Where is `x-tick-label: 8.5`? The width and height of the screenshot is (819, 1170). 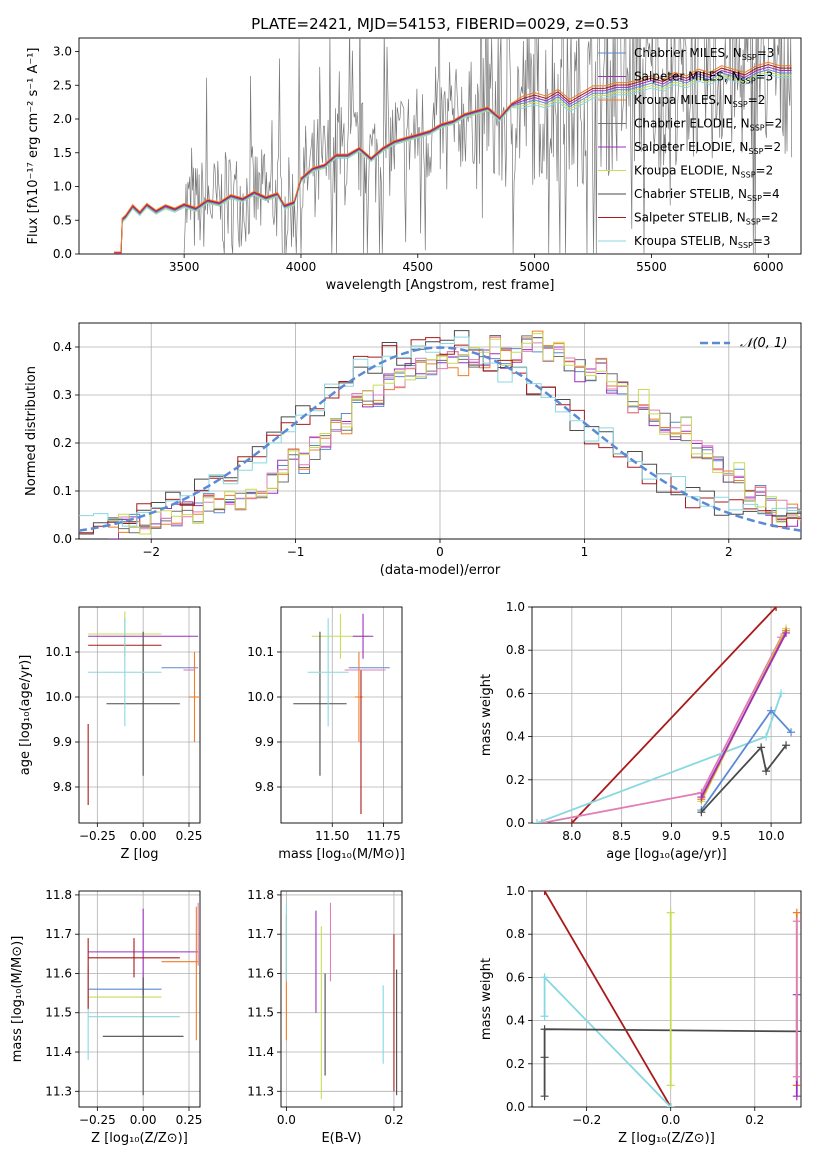
x-tick-label: 8.5 is located at coordinates (621, 836).